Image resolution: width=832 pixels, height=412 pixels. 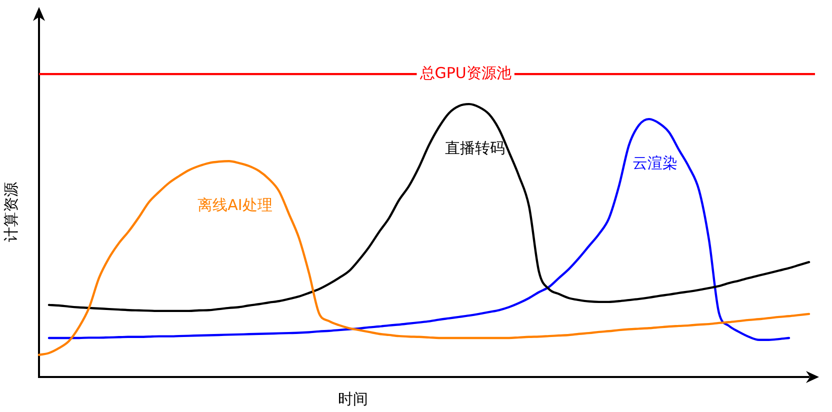 I want to click on series-label: 云渲染, so click(x=655, y=163).